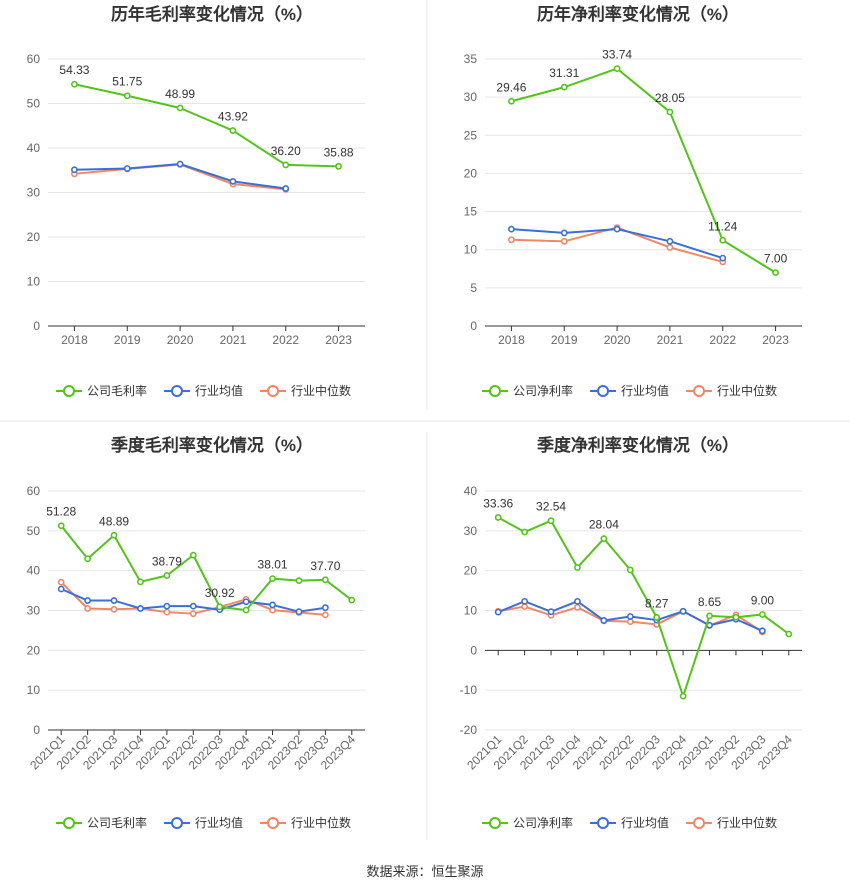 Image resolution: width=850 pixels, height=891 pixels. What do you see at coordinates (74, 340) in the screenshot?
I see `x-tick-label: 2018` at bounding box center [74, 340].